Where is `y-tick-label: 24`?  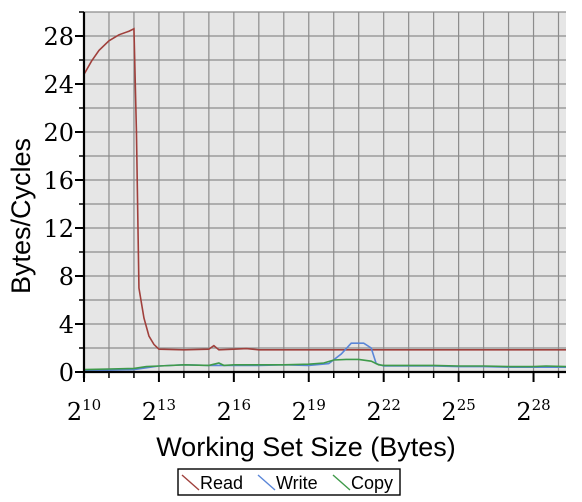 y-tick-label: 24 is located at coordinates (58, 85).